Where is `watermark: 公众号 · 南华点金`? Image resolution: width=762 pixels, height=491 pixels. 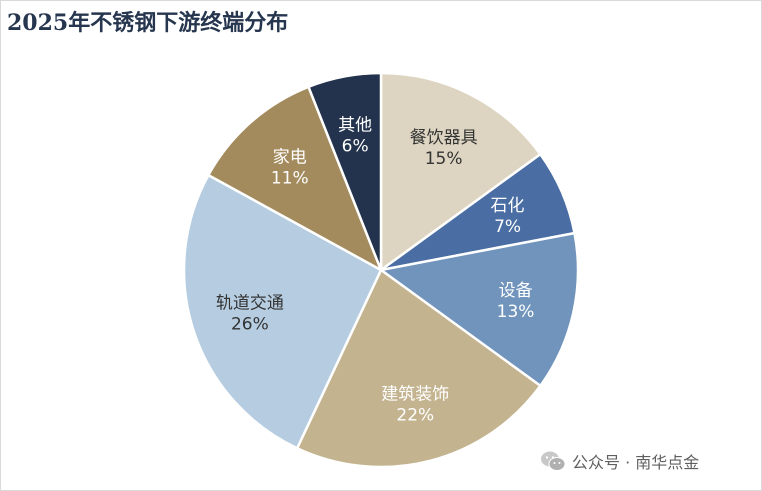 watermark: 公众号 · 南华点金 is located at coordinates (619, 461).